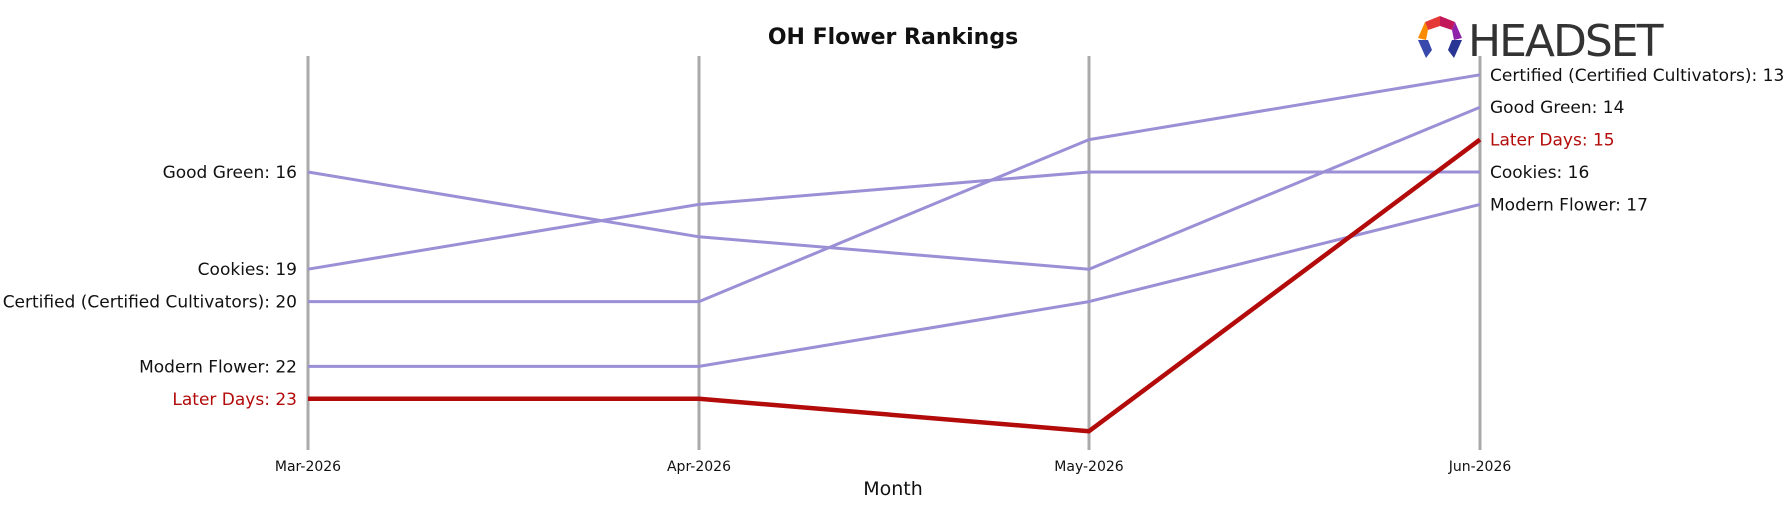 The width and height of the screenshot is (1788, 507). What do you see at coordinates (150, 303) in the screenshot?
I see `start-rank-label: Certified (Certified Cultivators): 20` at bounding box center [150, 303].